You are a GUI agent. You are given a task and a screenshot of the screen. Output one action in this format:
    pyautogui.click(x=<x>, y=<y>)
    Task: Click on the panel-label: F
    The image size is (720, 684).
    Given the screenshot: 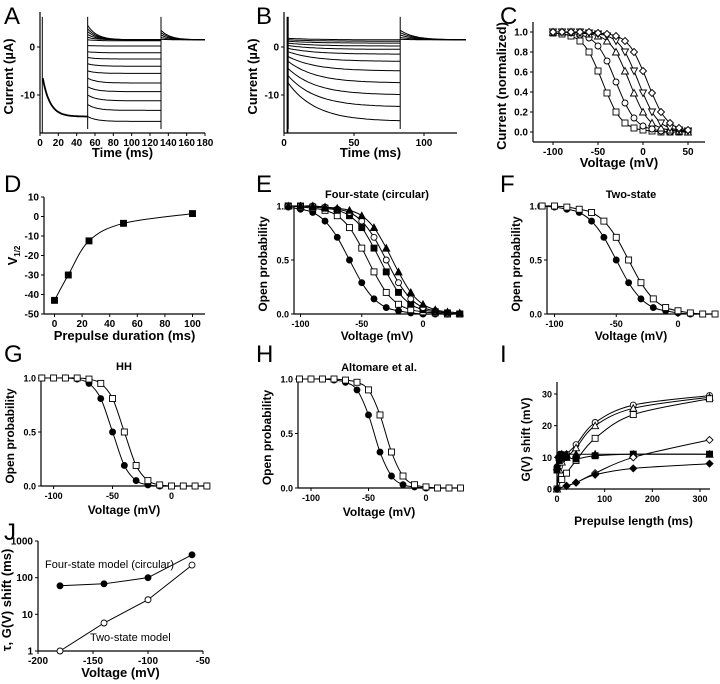 What is the action you would take?
    pyautogui.click(x=507, y=184)
    